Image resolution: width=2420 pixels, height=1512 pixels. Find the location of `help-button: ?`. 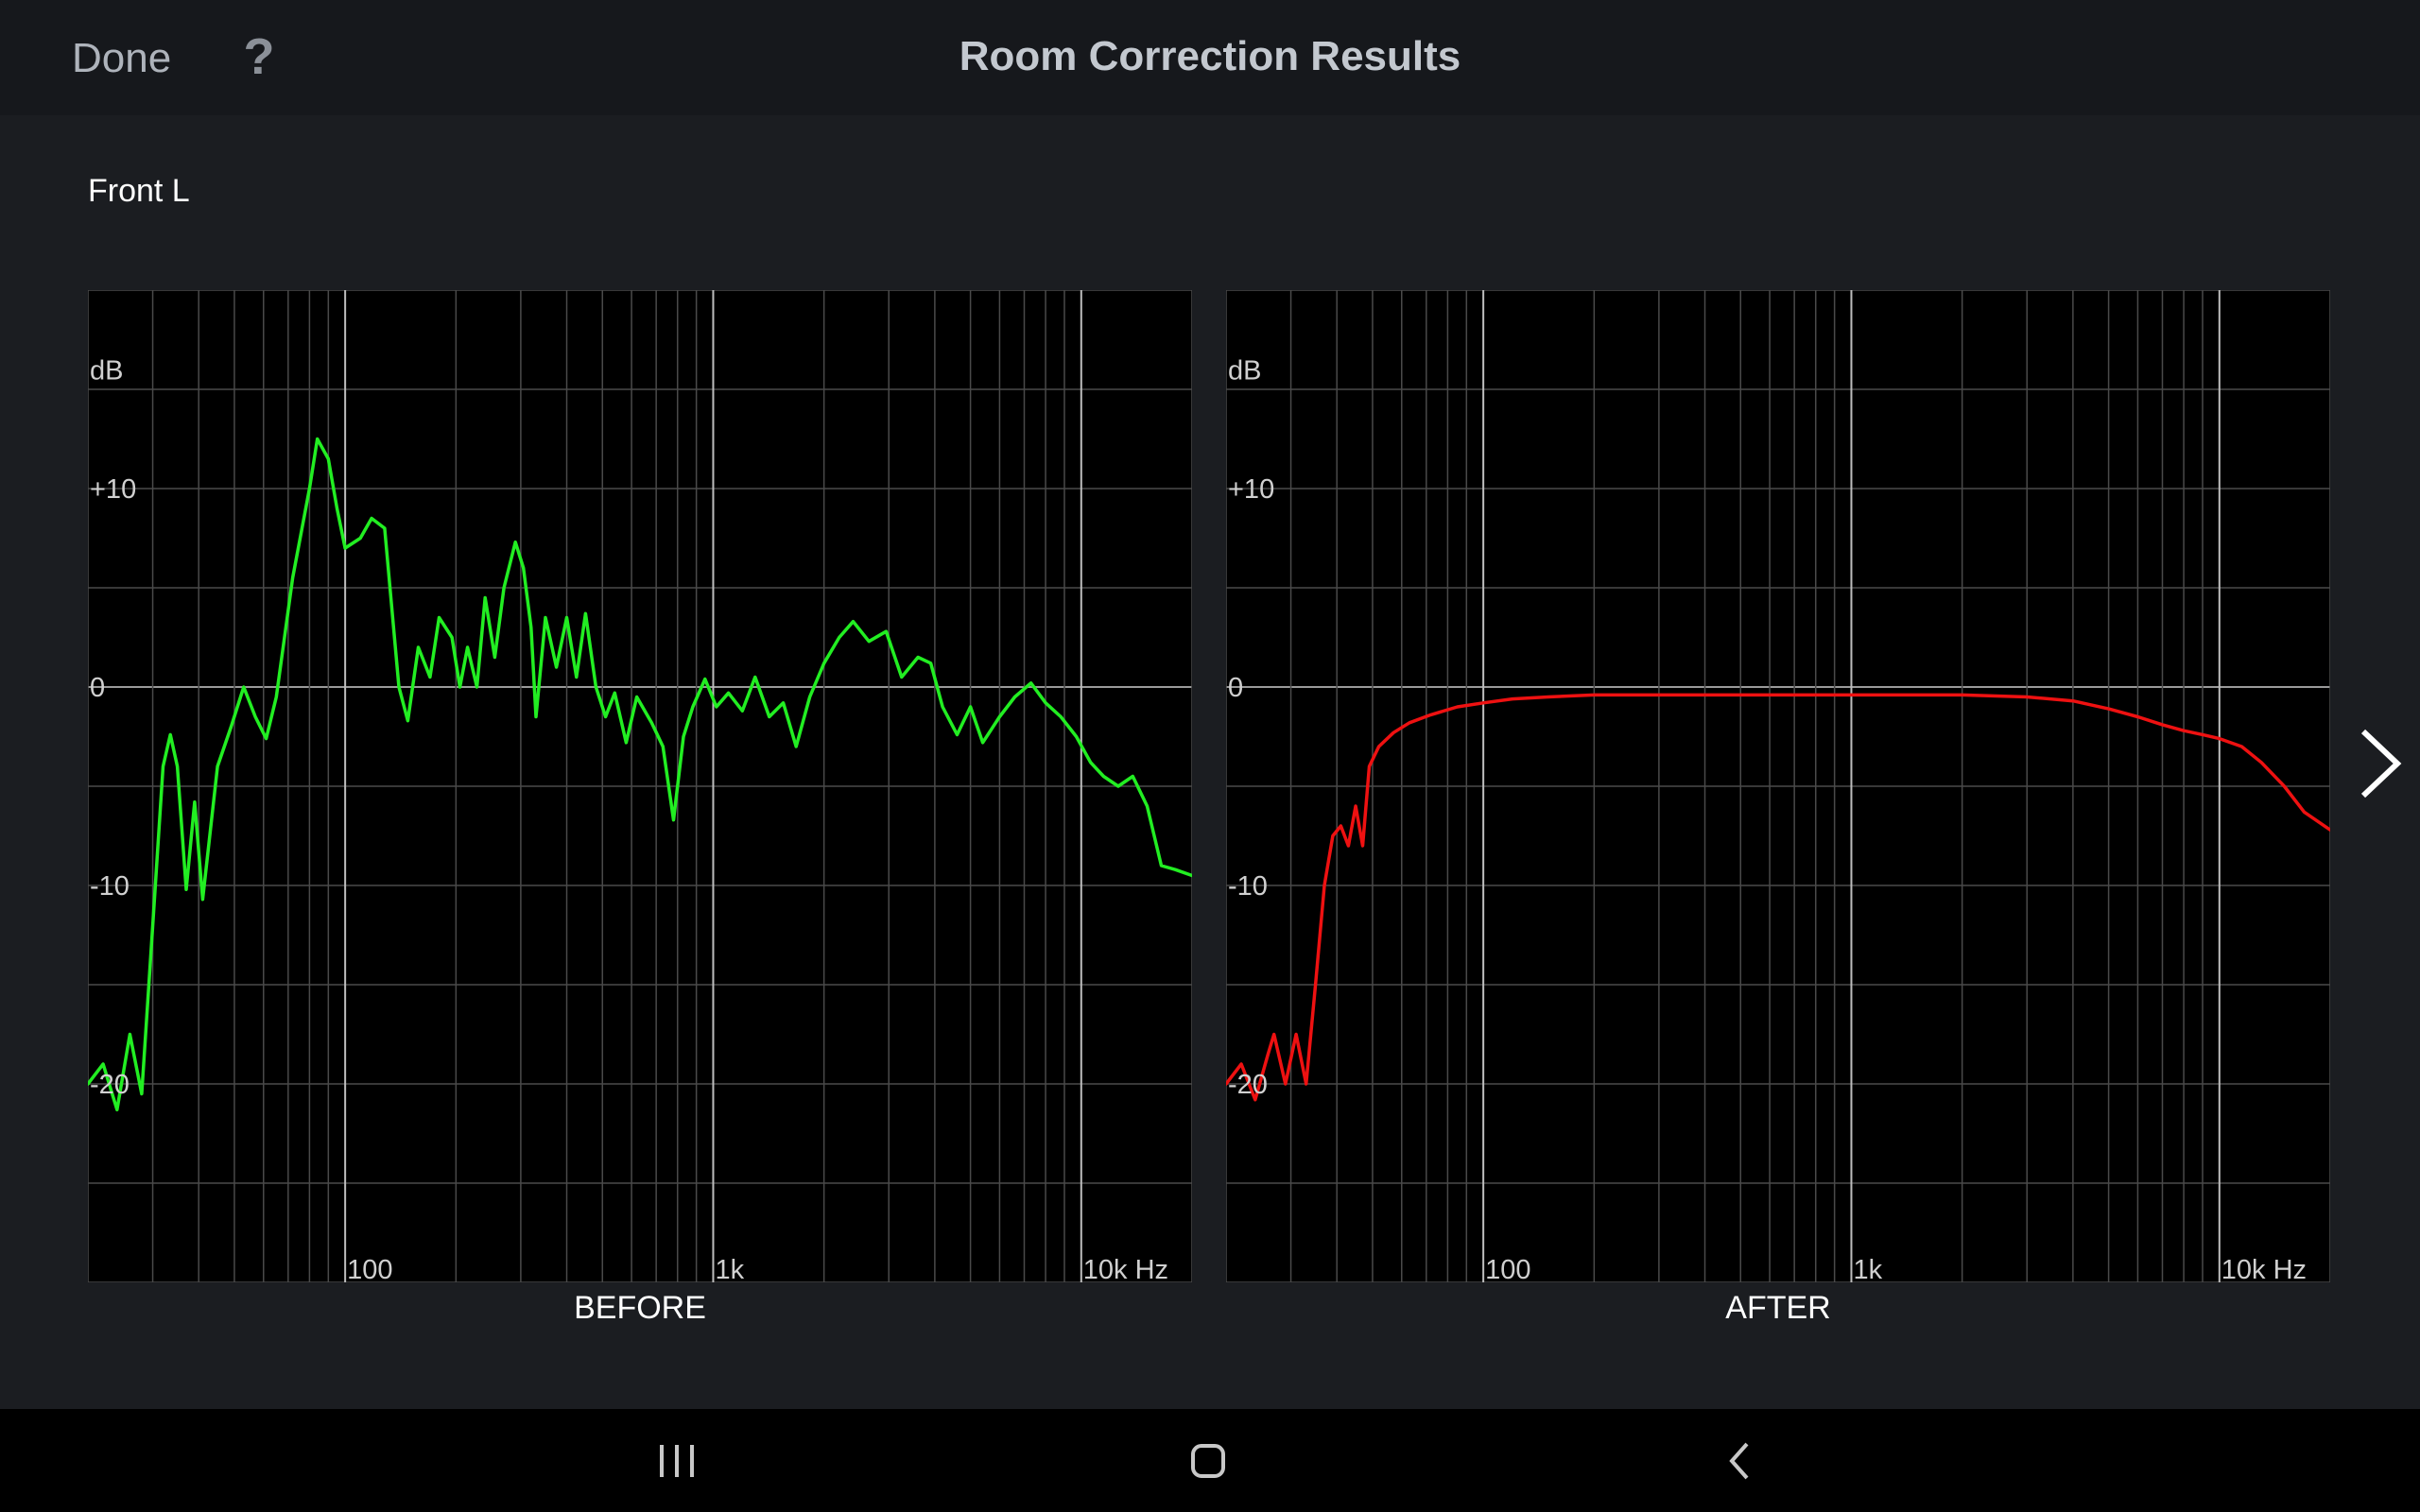

help-button: ? is located at coordinates (259, 56).